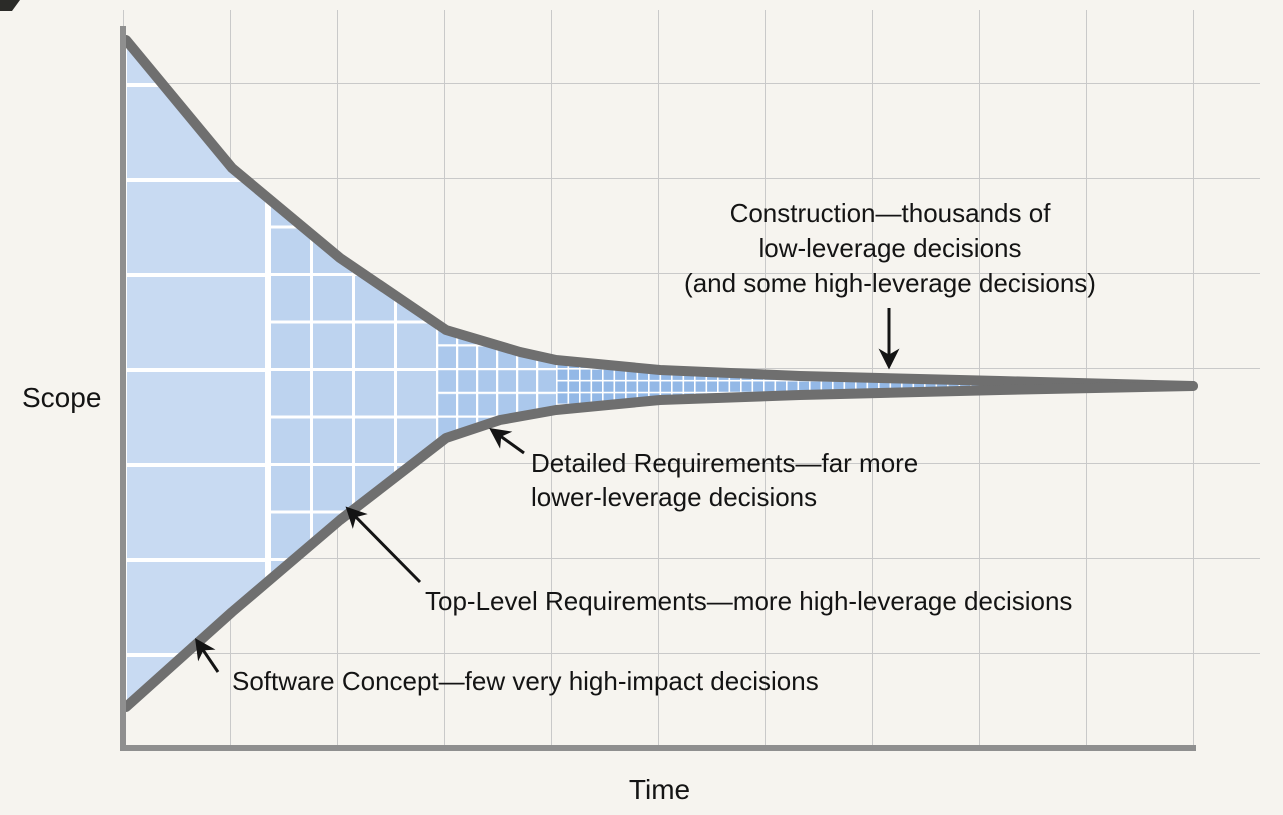 The image size is (1283, 815). I want to click on annotation-line: Detailed Requirements—far more, so click(725, 463).